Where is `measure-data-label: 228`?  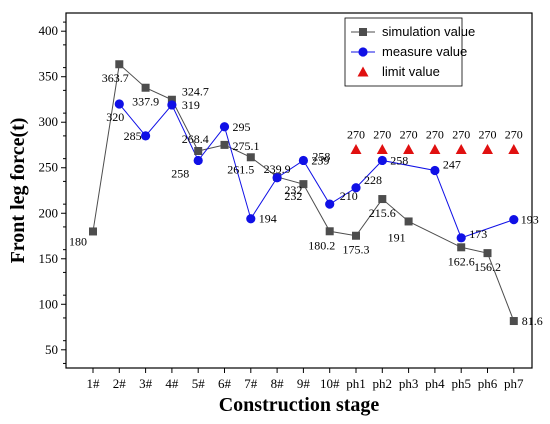
measure-data-label: 228 is located at coordinates (373, 180).